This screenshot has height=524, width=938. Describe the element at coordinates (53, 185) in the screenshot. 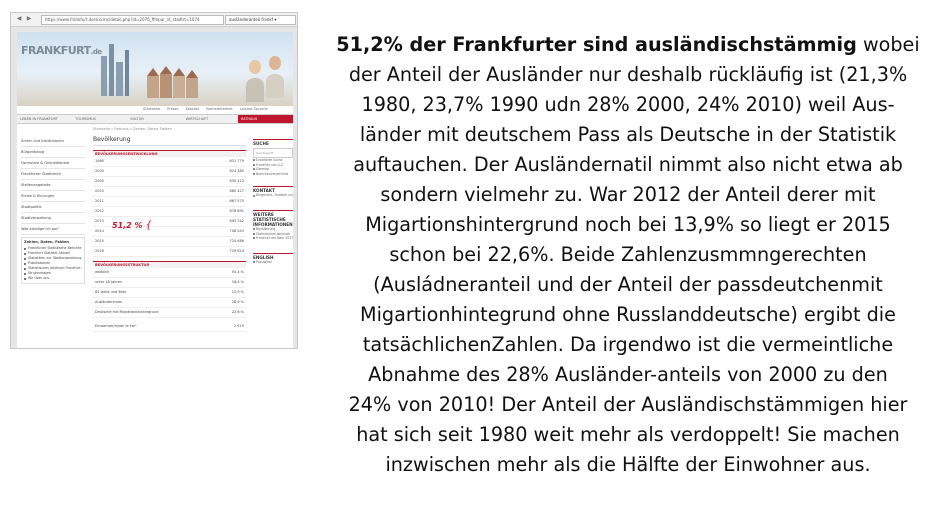

I see `left-nav-item: Stellenangebote` at that location.